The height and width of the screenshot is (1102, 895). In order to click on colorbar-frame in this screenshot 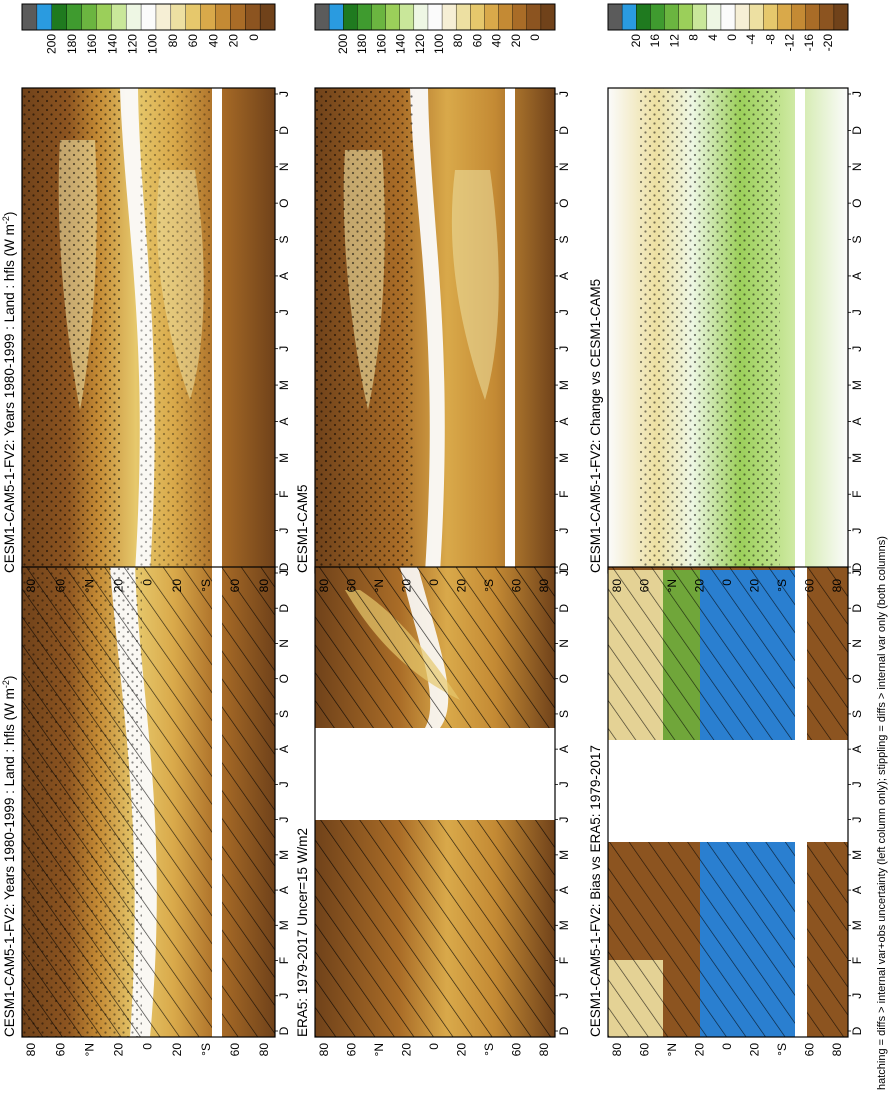, I will do `click(728, 17)`.